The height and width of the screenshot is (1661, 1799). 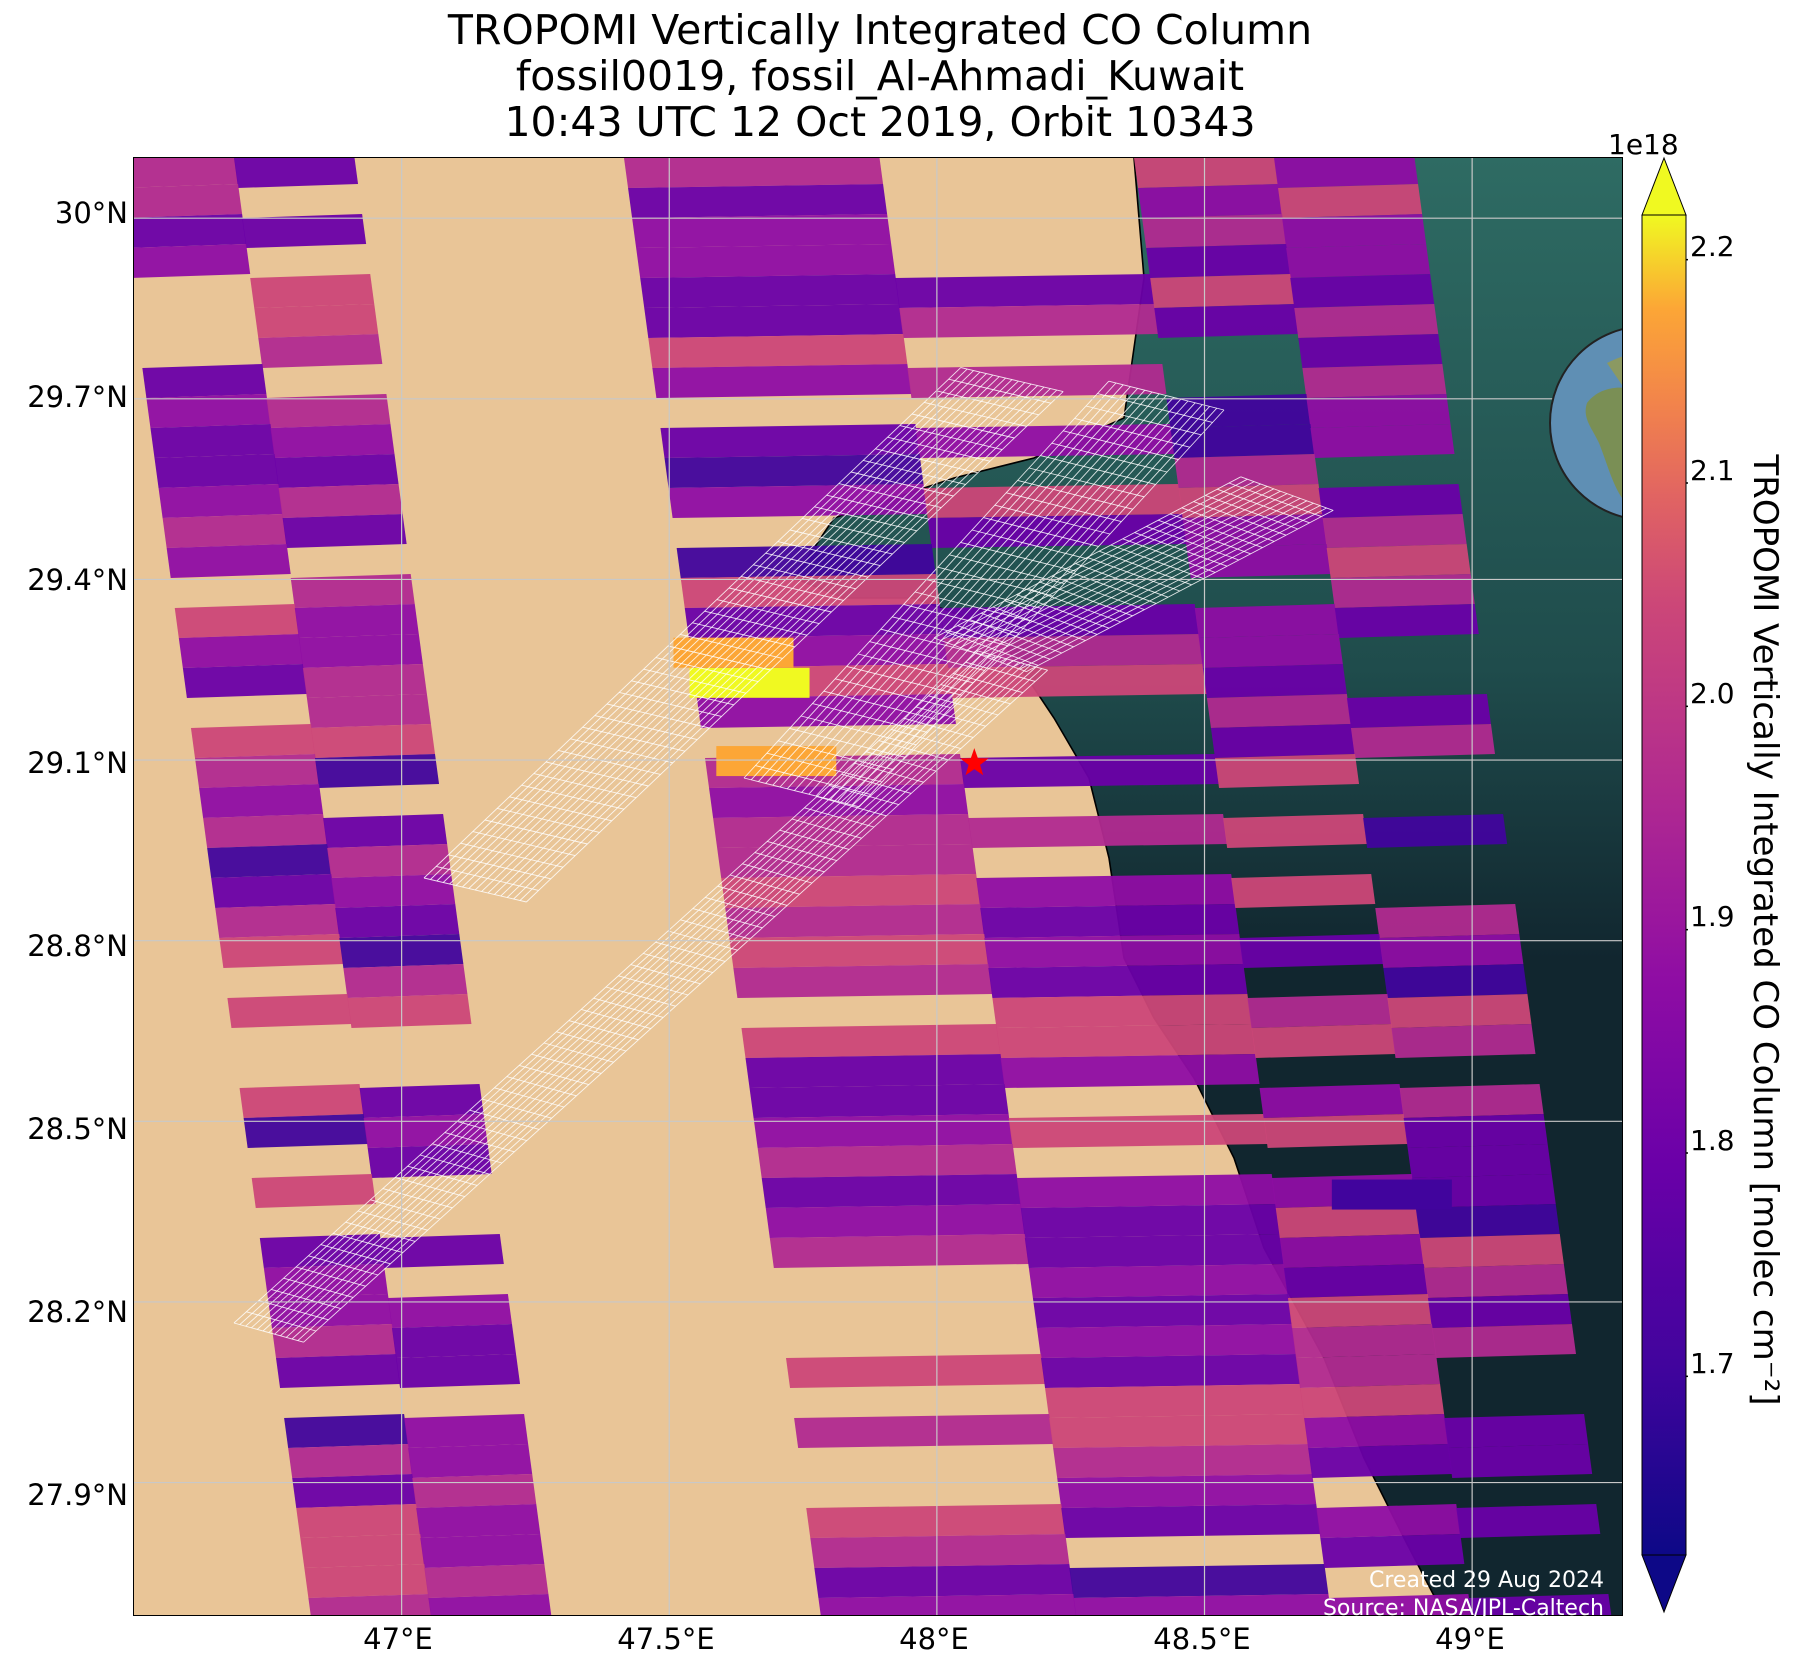 What do you see at coordinates (1664, 885) in the screenshot?
I see `colorbar-gradient` at bounding box center [1664, 885].